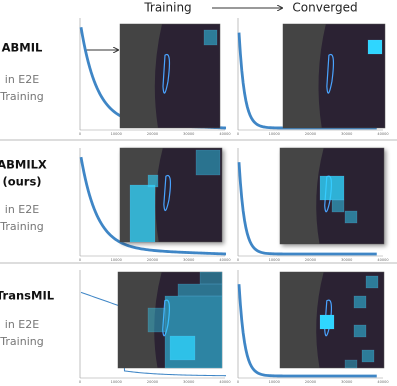 The height and width of the screenshot is (386, 397). What do you see at coordinates (23, 165) in the screenshot?
I see `method-name: ABMILX` at bounding box center [23, 165].